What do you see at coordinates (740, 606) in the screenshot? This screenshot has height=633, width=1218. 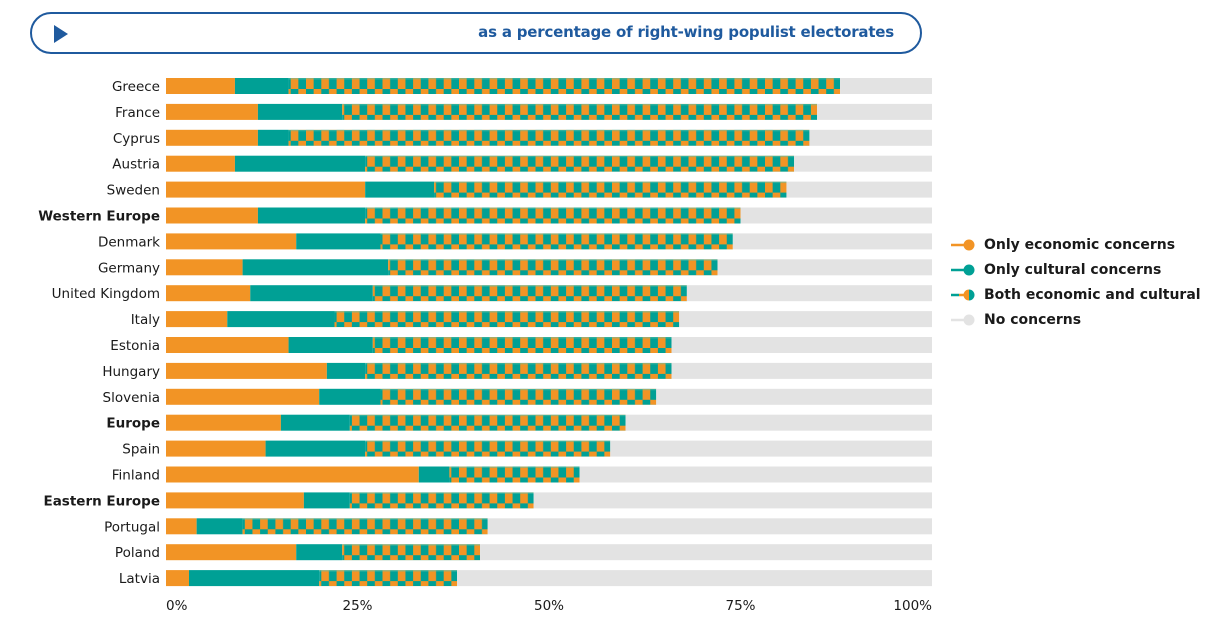 I see `x-tick-label: 75%` at bounding box center [740, 606].